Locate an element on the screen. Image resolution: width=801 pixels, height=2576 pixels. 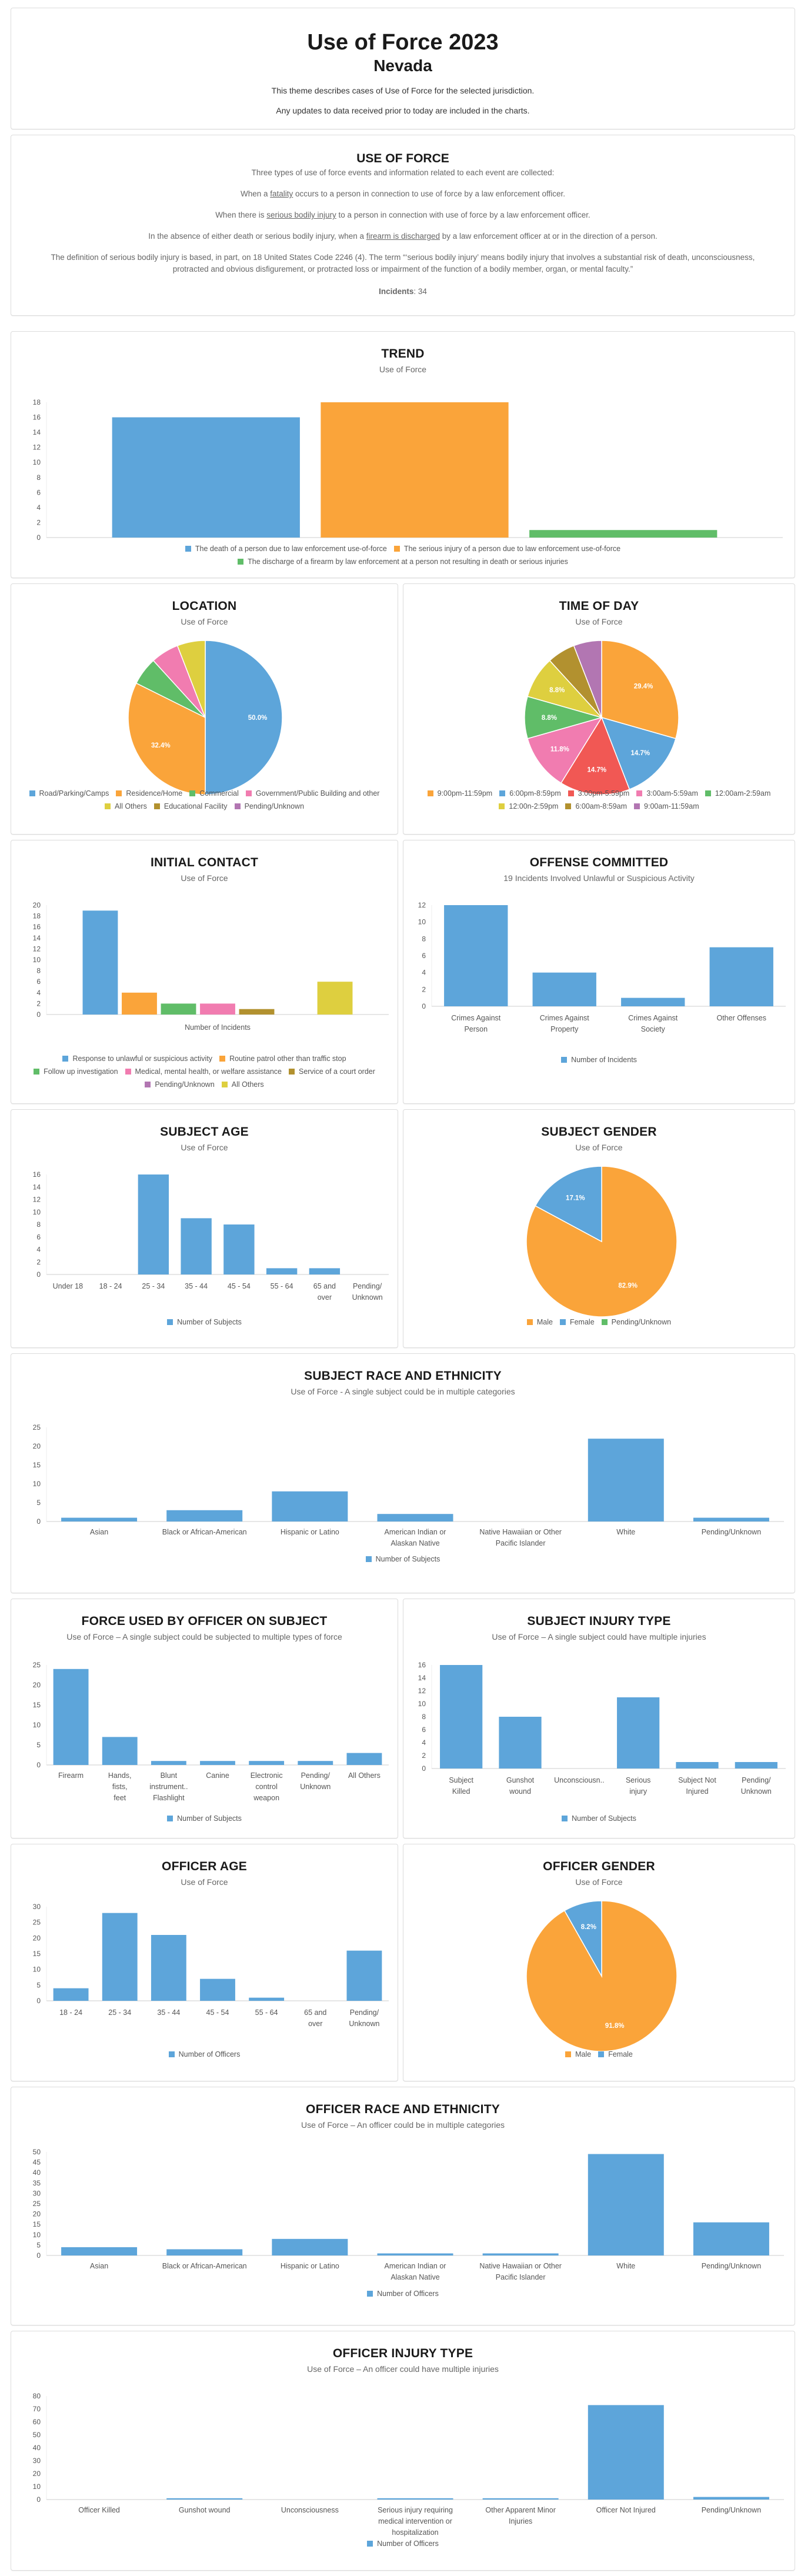
bar-officer-not-injured is located at coordinates (626, 2452).